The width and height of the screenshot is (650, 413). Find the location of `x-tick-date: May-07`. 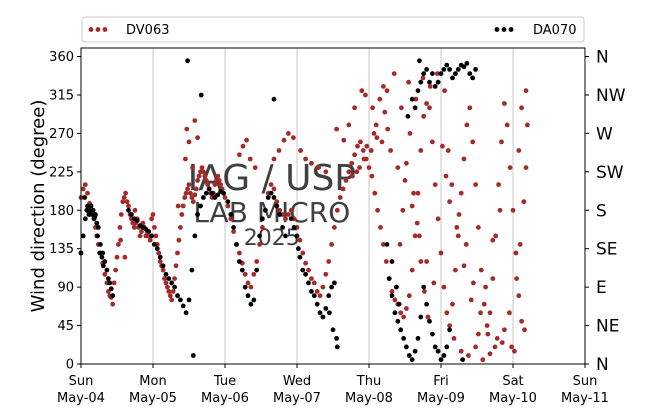

x-tick-date: May-07 is located at coordinates (297, 398).